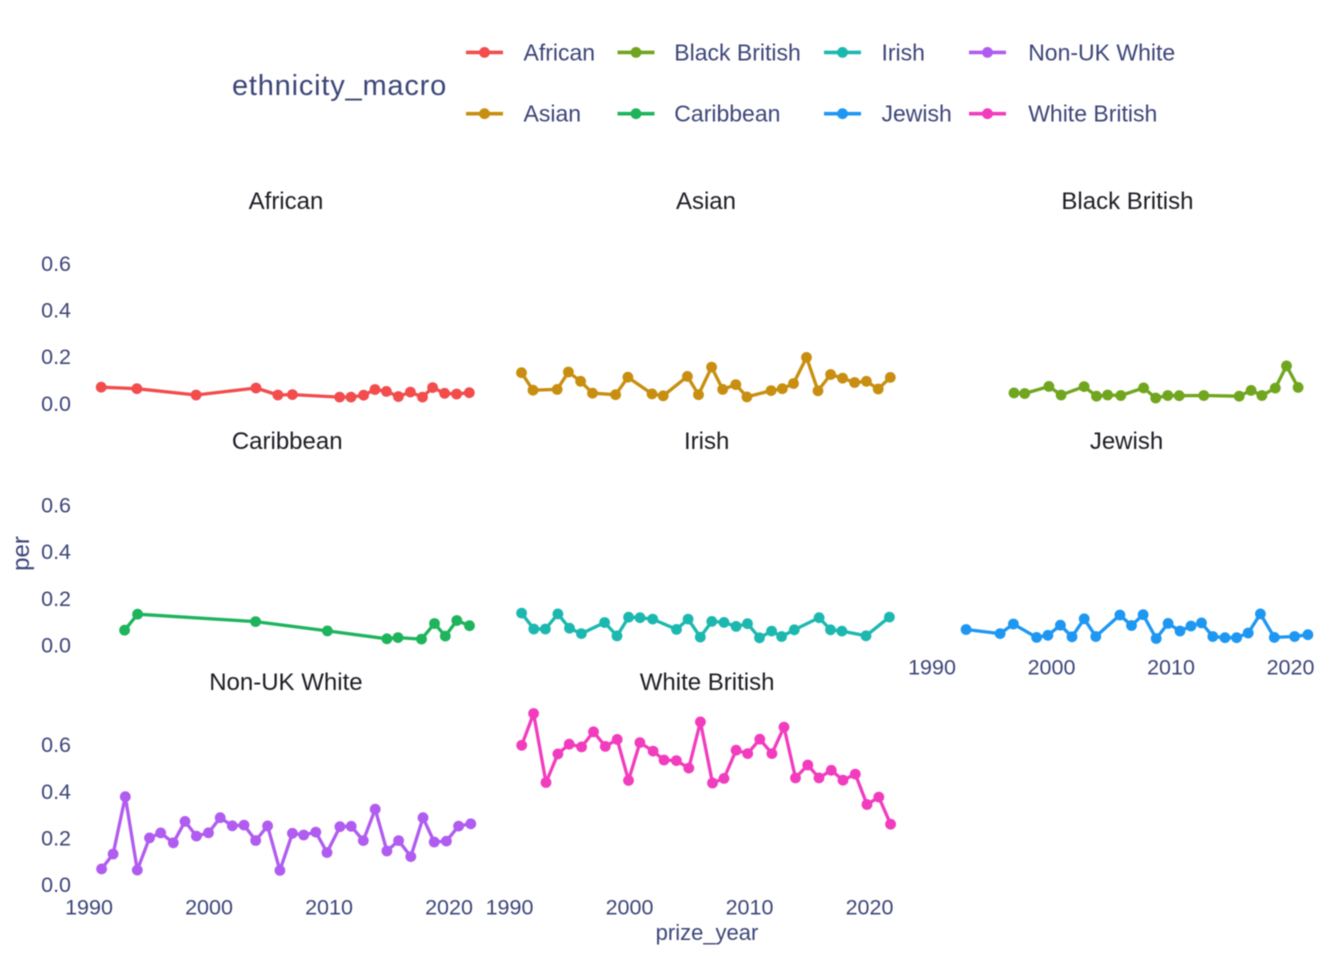  What do you see at coordinates (339, 86) in the screenshot?
I see `svg-text: ethnicity_macro` at bounding box center [339, 86].